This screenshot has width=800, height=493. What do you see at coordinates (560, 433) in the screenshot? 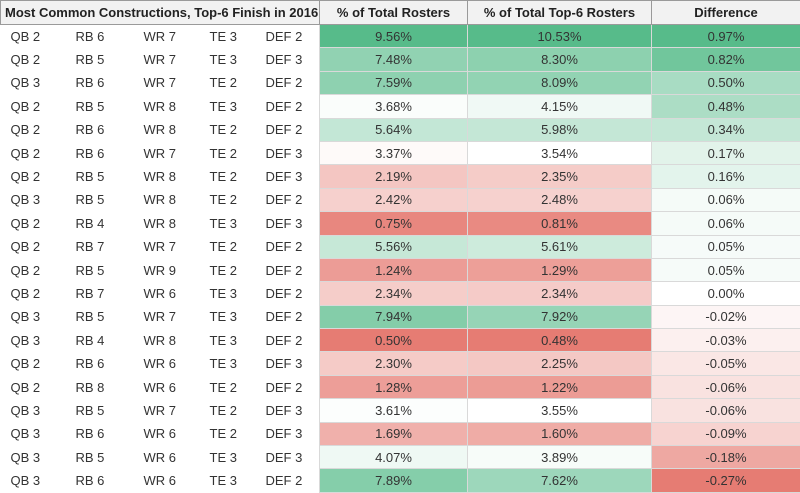
I see `top6-rosters-cell: 1.60%` at bounding box center [560, 433].